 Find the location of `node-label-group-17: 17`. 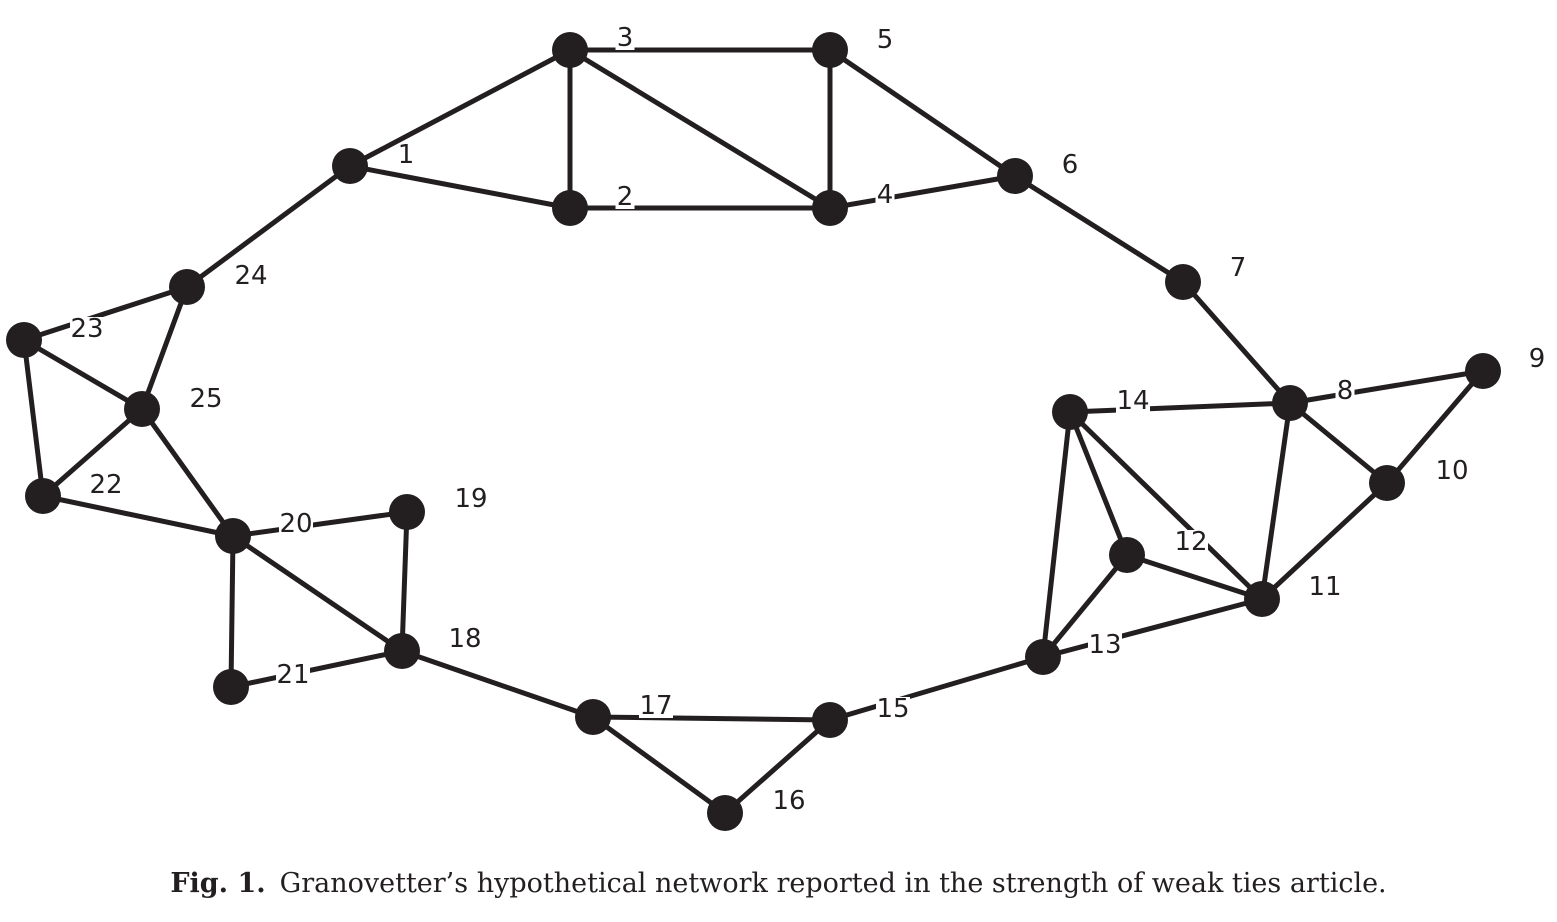

node-label-group-17: 17 is located at coordinates (656, 706).